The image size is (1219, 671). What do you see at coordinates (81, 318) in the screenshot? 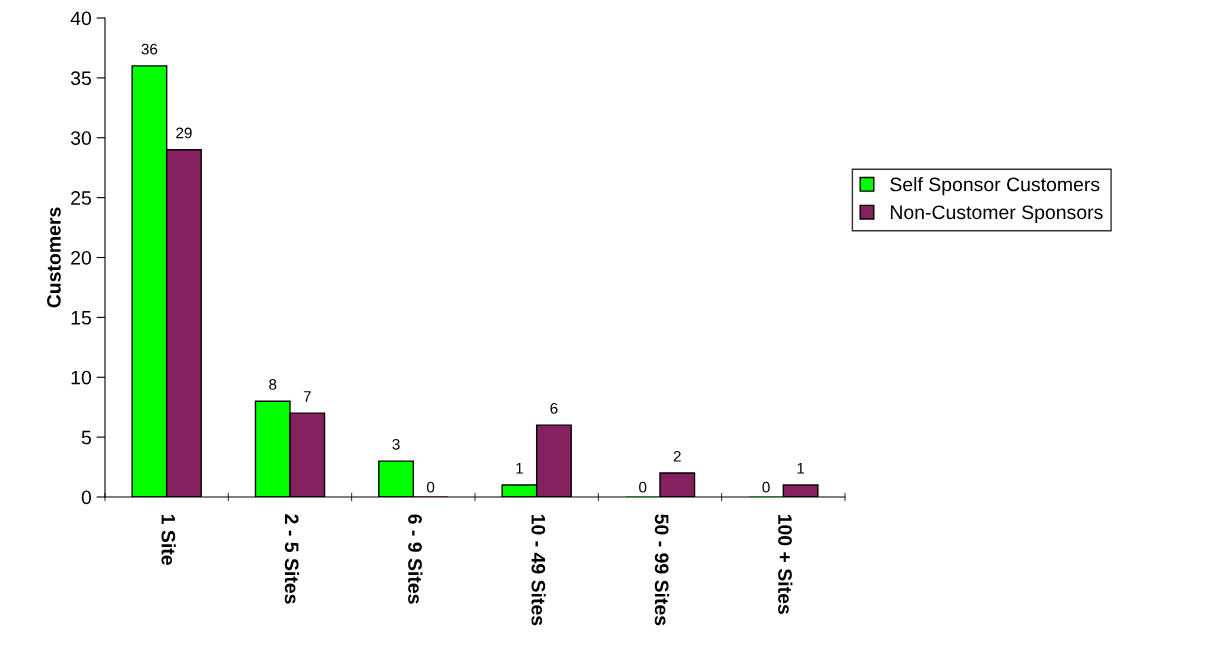
I see `y-tick-label: 15` at bounding box center [81, 318].